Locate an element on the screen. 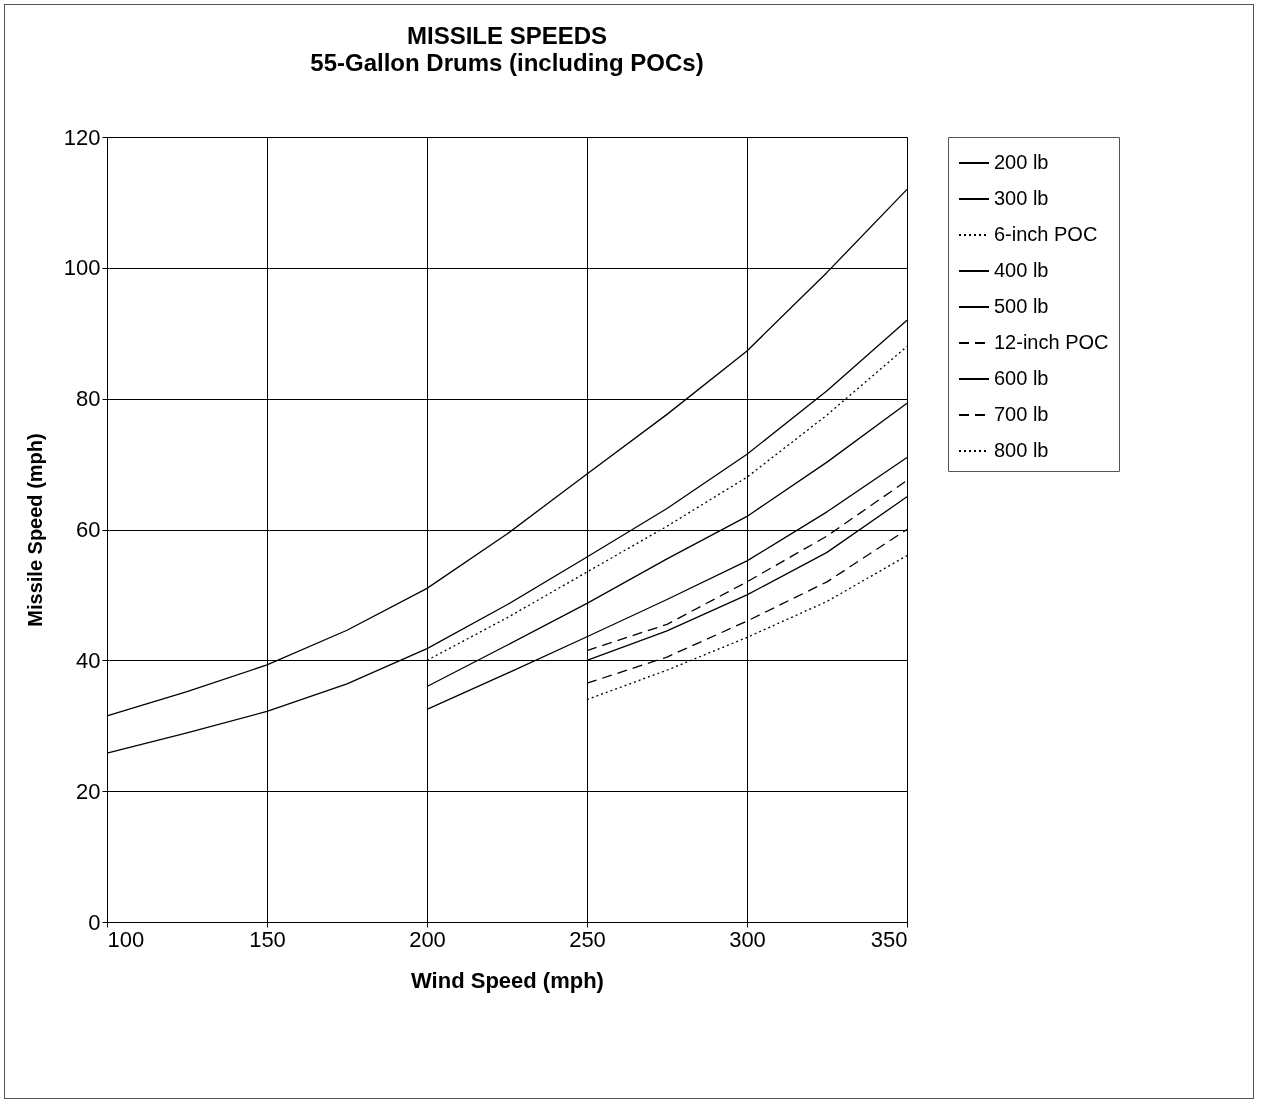 This screenshot has width=1263, height=1107. y-tick-label: 80 is located at coordinates (88, 399).